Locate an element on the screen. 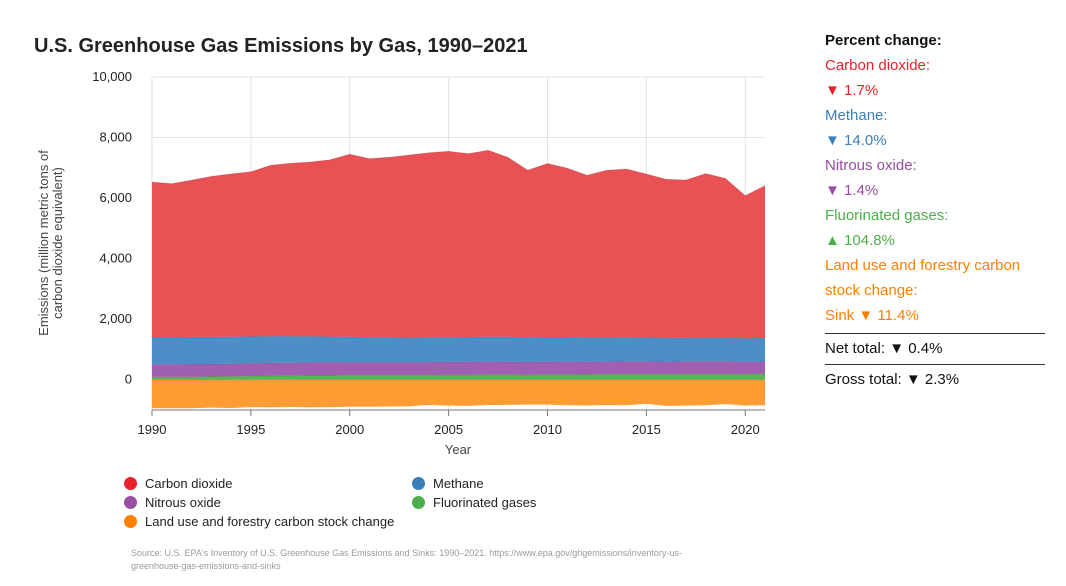 The image size is (1066, 586). x-tick-label: 2020 is located at coordinates (745, 429).